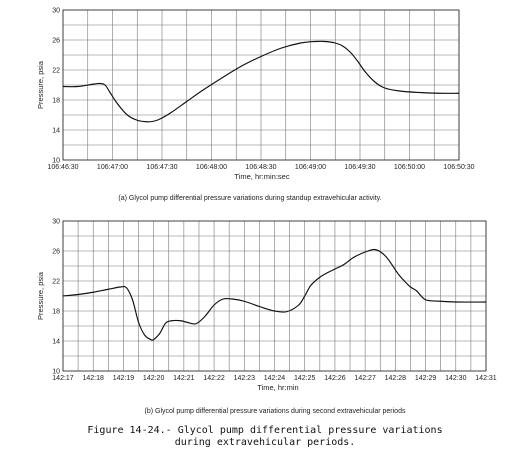 Image resolution: width=522 pixels, height=462 pixels. What do you see at coordinates (335, 378) in the screenshot?
I see `chart-b-x-tick-label: 142:26` at bounding box center [335, 378].